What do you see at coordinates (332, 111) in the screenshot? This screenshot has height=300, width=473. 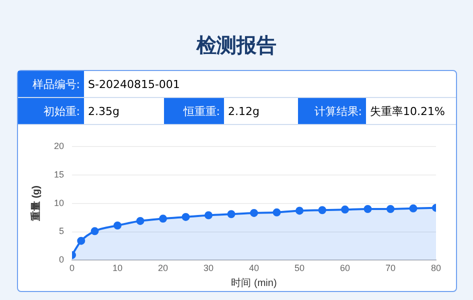 I see `text: 计算结果:` at bounding box center [332, 111].